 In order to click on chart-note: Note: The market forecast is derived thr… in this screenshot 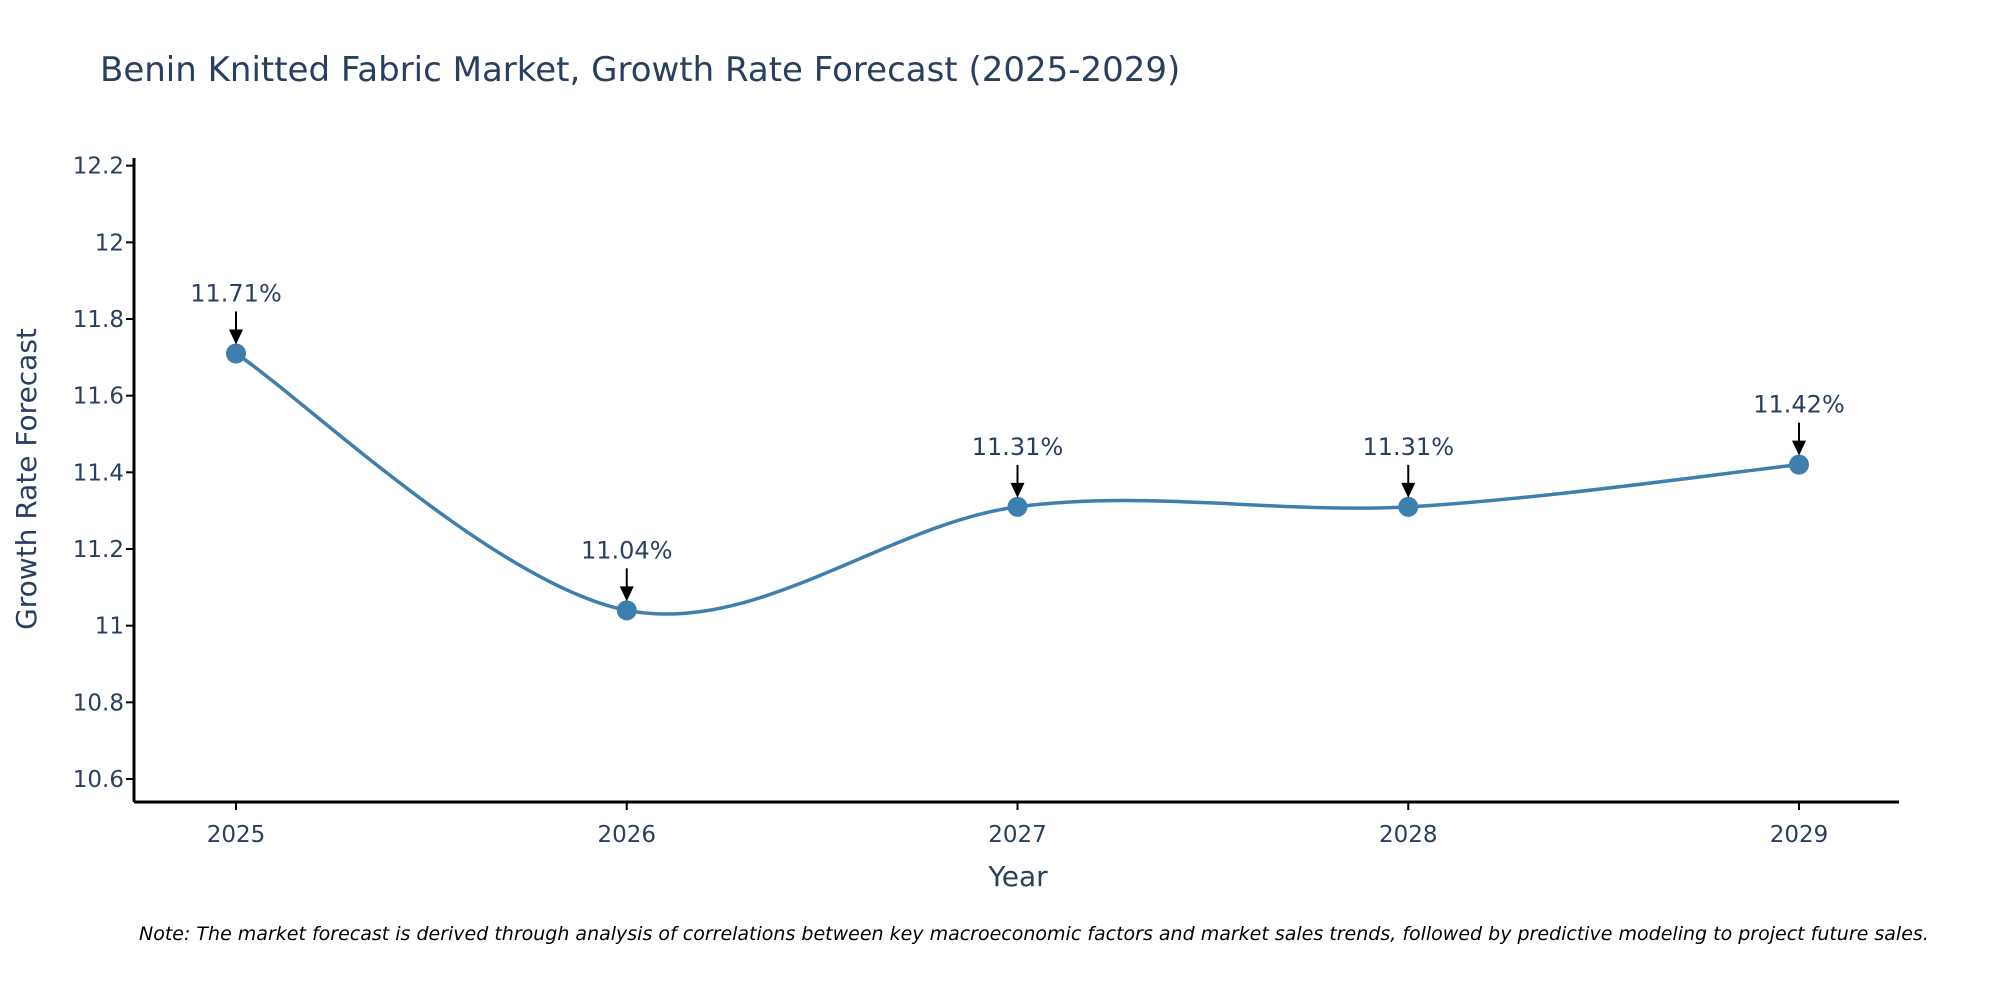, I will do `click(1034, 934)`.